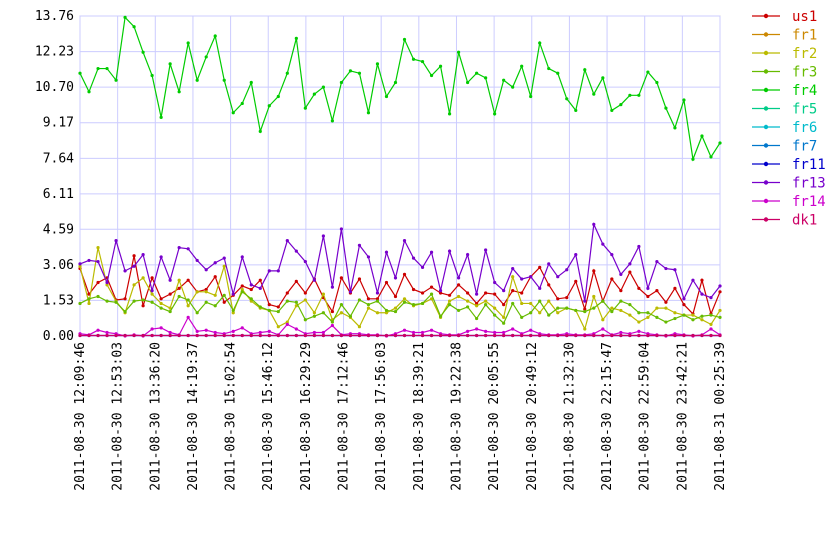 The height and width of the screenshot is (560, 840). I want to click on legend-label: fr4, so click(804, 91).